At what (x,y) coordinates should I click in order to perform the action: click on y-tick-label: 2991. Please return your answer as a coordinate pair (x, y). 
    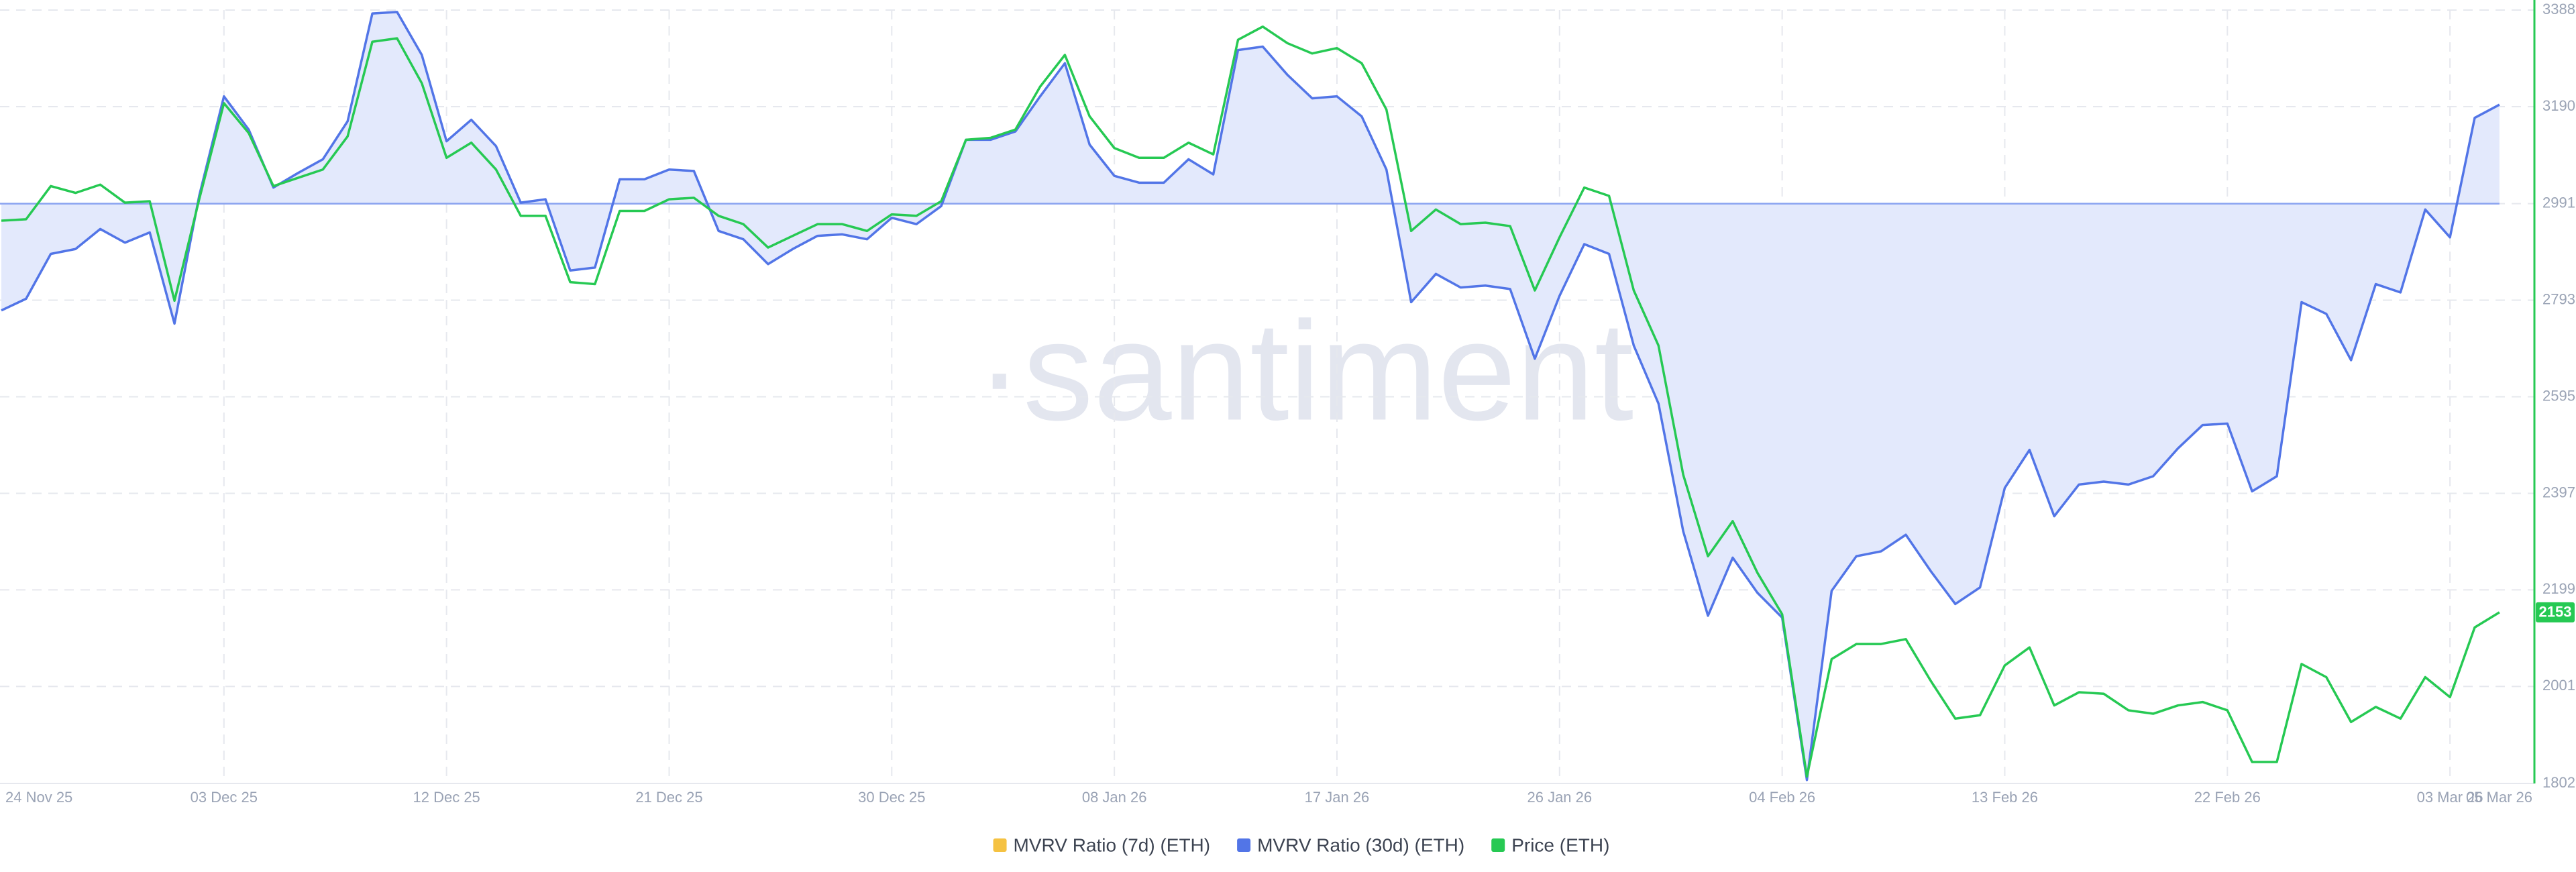
    Looking at the image, I should click on (2558, 203).